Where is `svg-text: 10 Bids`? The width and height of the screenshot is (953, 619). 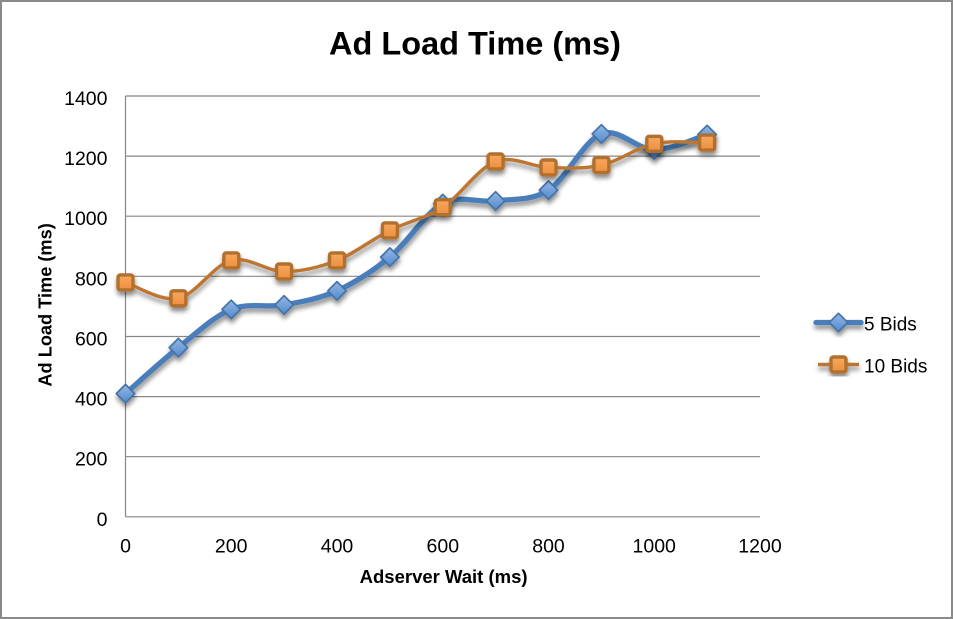
svg-text: 10 Bids is located at coordinates (895, 367).